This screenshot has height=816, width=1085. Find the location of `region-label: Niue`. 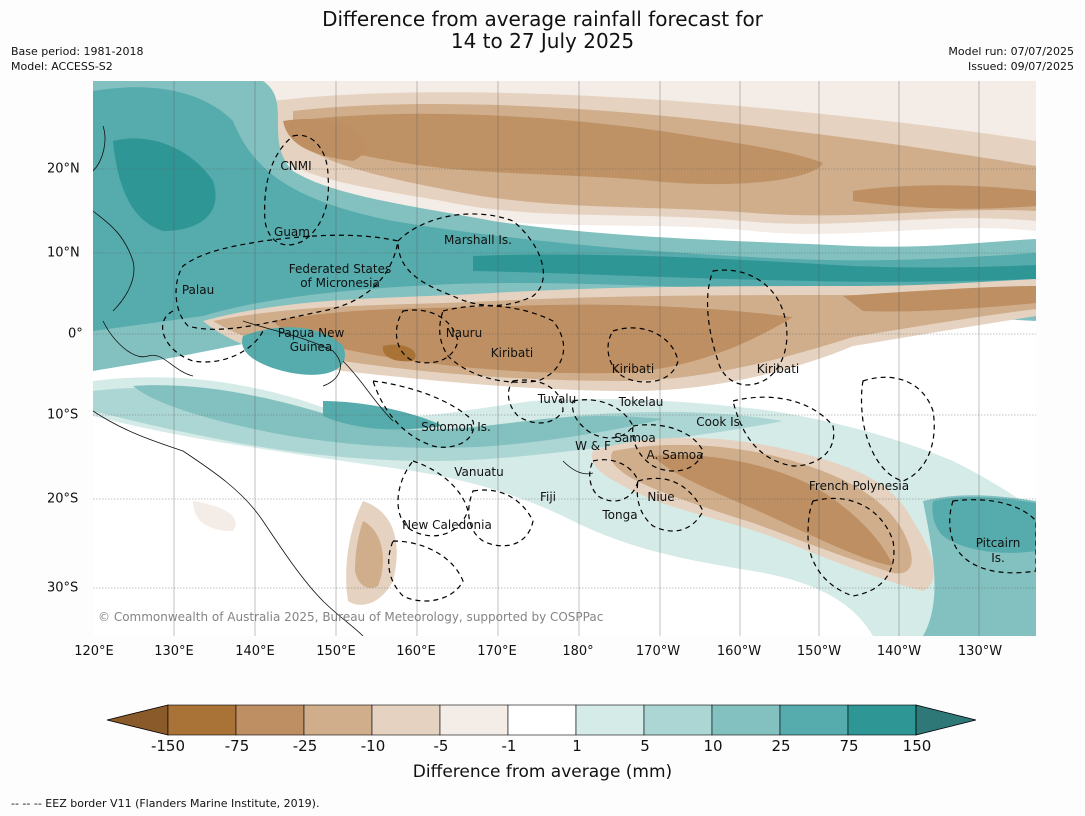

region-label: Niue is located at coordinates (660, 497).